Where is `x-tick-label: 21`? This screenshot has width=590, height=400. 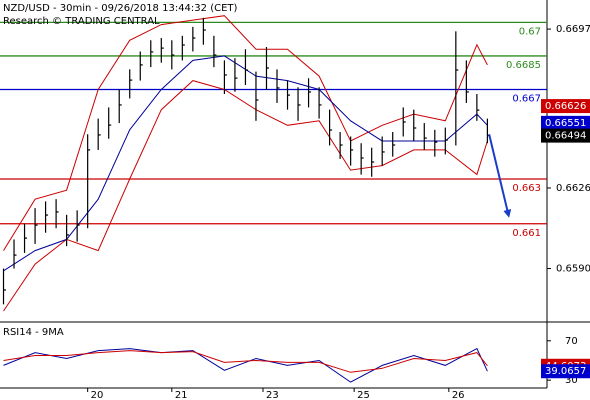
x-tick-label: 21 is located at coordinates (181, 395).